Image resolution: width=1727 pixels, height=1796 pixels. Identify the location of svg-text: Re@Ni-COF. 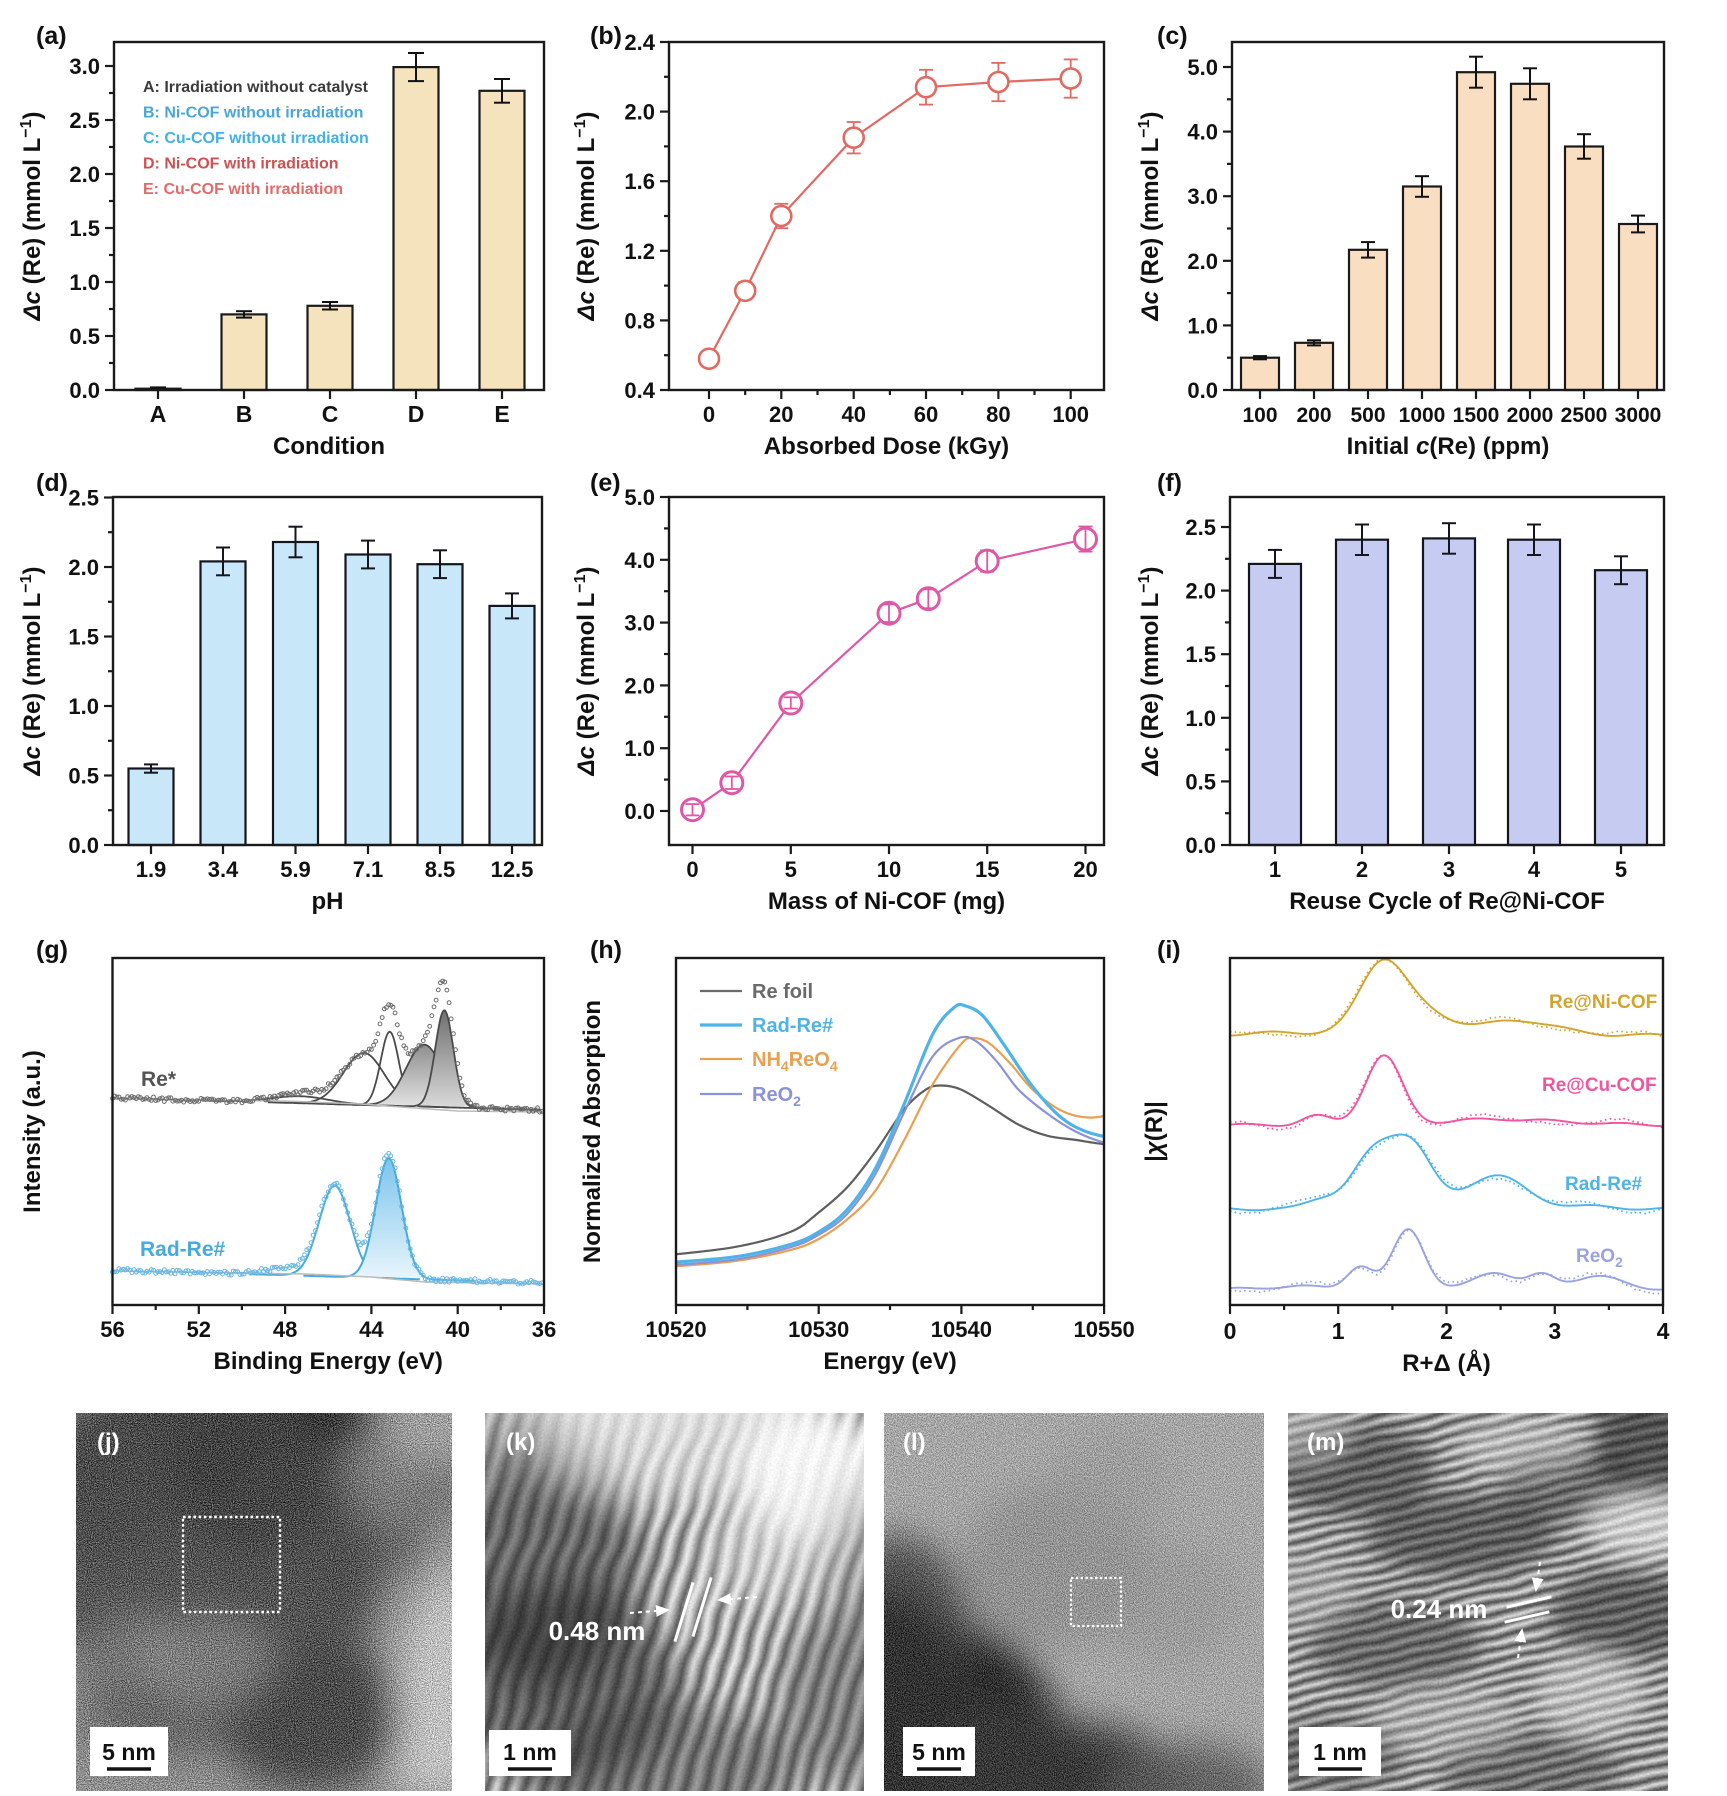
(1603, 1002).